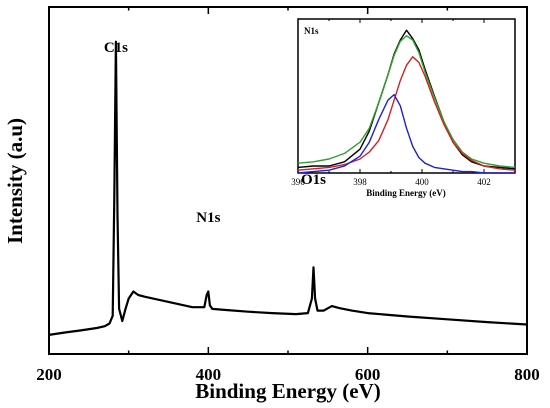  What do you see at coordinates (484, 182) in the screenshot?
I see `x-tick-label: 402` at bounding box center [484, 182].